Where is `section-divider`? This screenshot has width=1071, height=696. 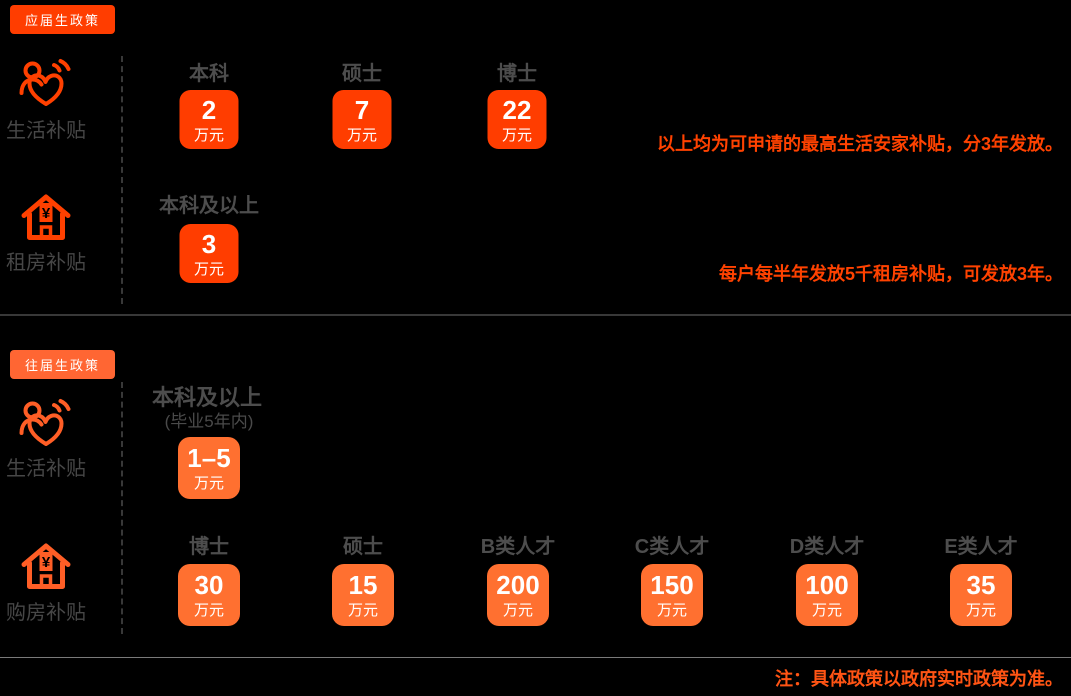
section-divider is located at coordinates (535, 315).